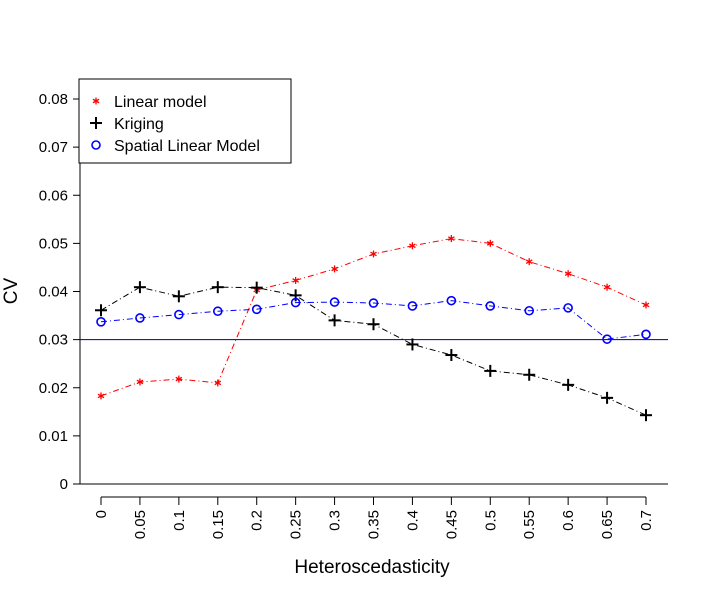 The width and height of the screenshot is (708, 597). What do you see at coordinates (96, 123) in the screenshot?
I see `legend-marker-plus` at bounding box center [96, 123].